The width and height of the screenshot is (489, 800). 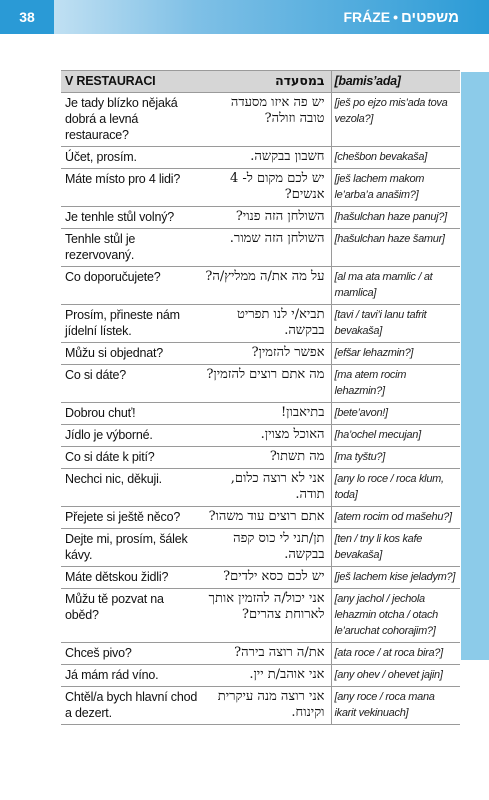 What do you see at coordinates (395, 675) in the screenshot?
I see `phrase-transliteration: [any ohev / ohevet jajin]` at bounding box center [395, 675].